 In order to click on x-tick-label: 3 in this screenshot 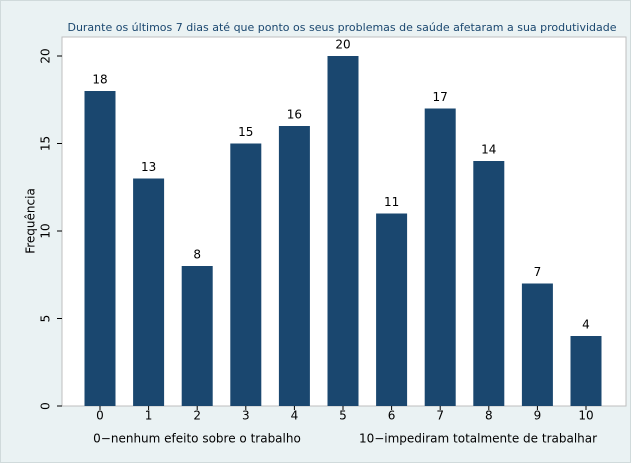, I will do `click(246, 416)`.